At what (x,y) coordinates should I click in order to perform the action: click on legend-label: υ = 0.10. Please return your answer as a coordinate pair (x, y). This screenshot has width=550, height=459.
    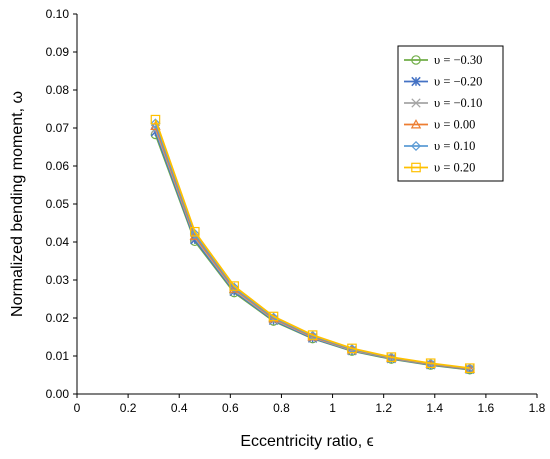
    Looking at the image, I should click on (454, 146).